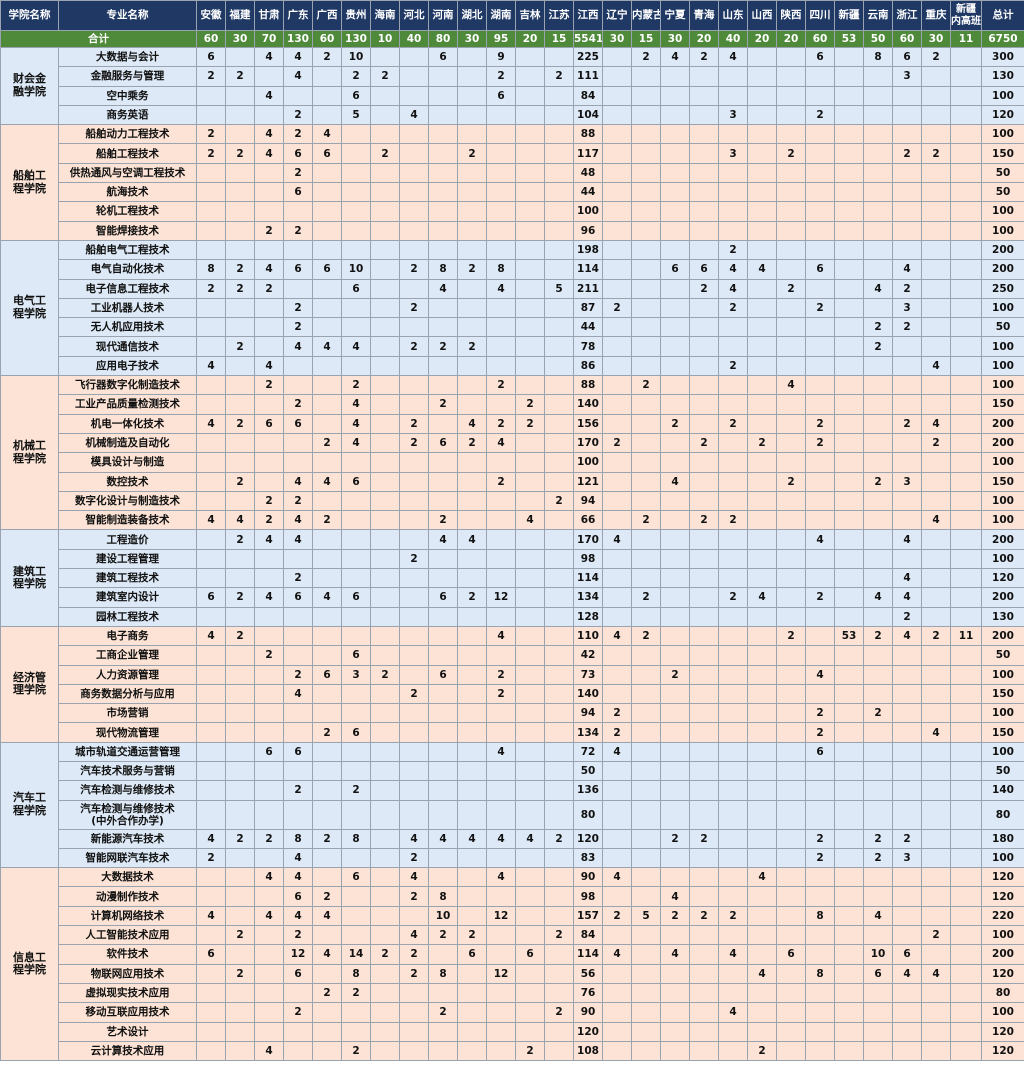 This screenshot has height=1065, width=1024. I want to click on major-name: 云计算技术应用, so click(127, 1051).